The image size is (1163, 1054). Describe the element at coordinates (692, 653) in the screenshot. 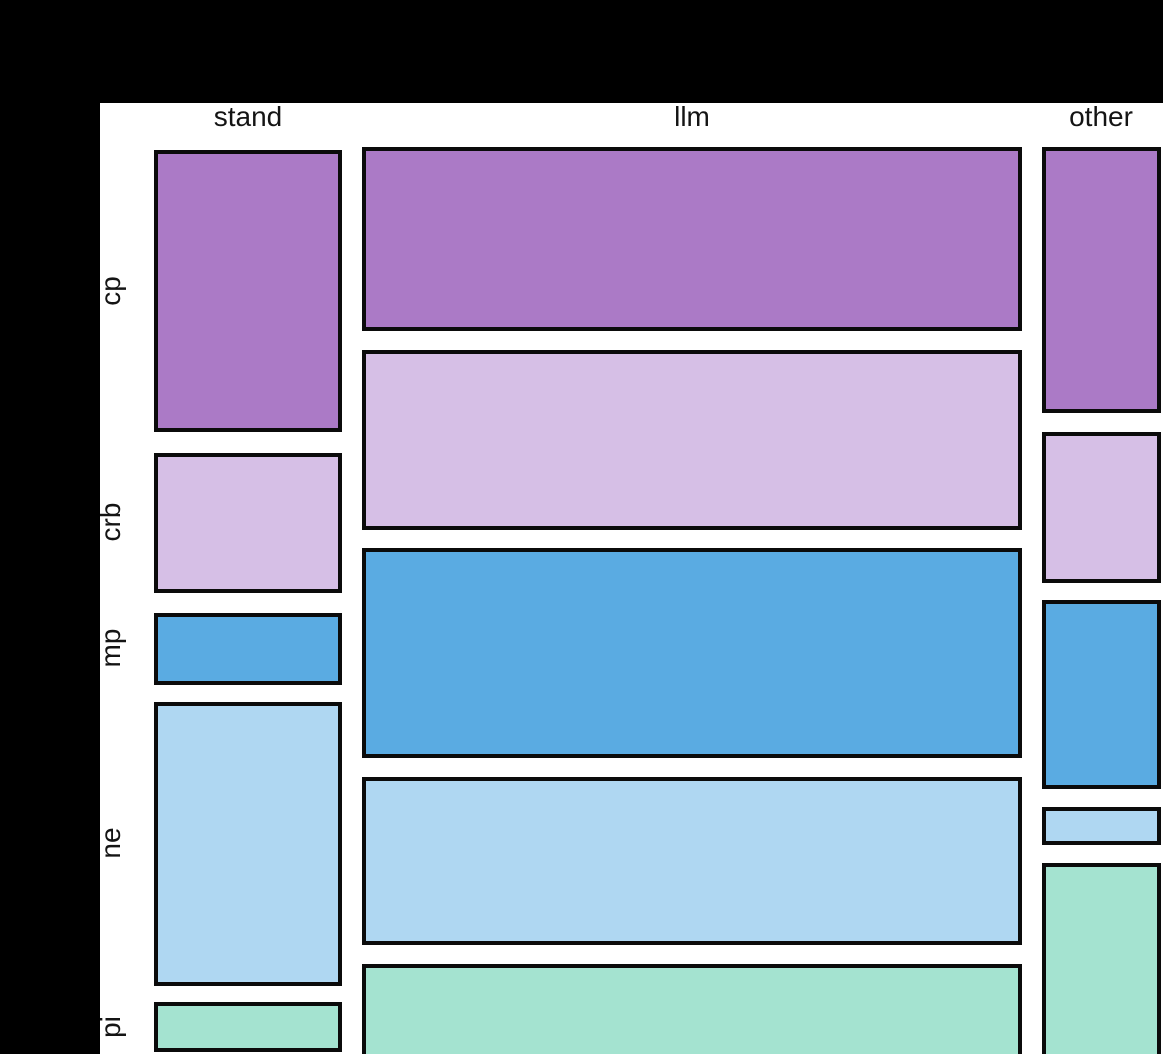

I see `mosaic-cell-llm-mp` at that location.